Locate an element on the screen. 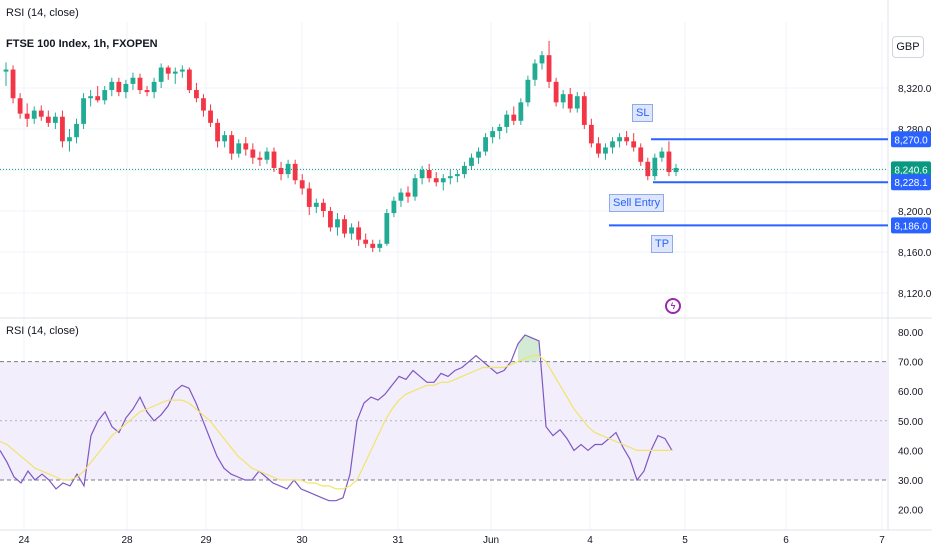 The width and height of the screenshot is (932, 555). price-tag-label: 8,270.0 is located at coordinates (911, 140).